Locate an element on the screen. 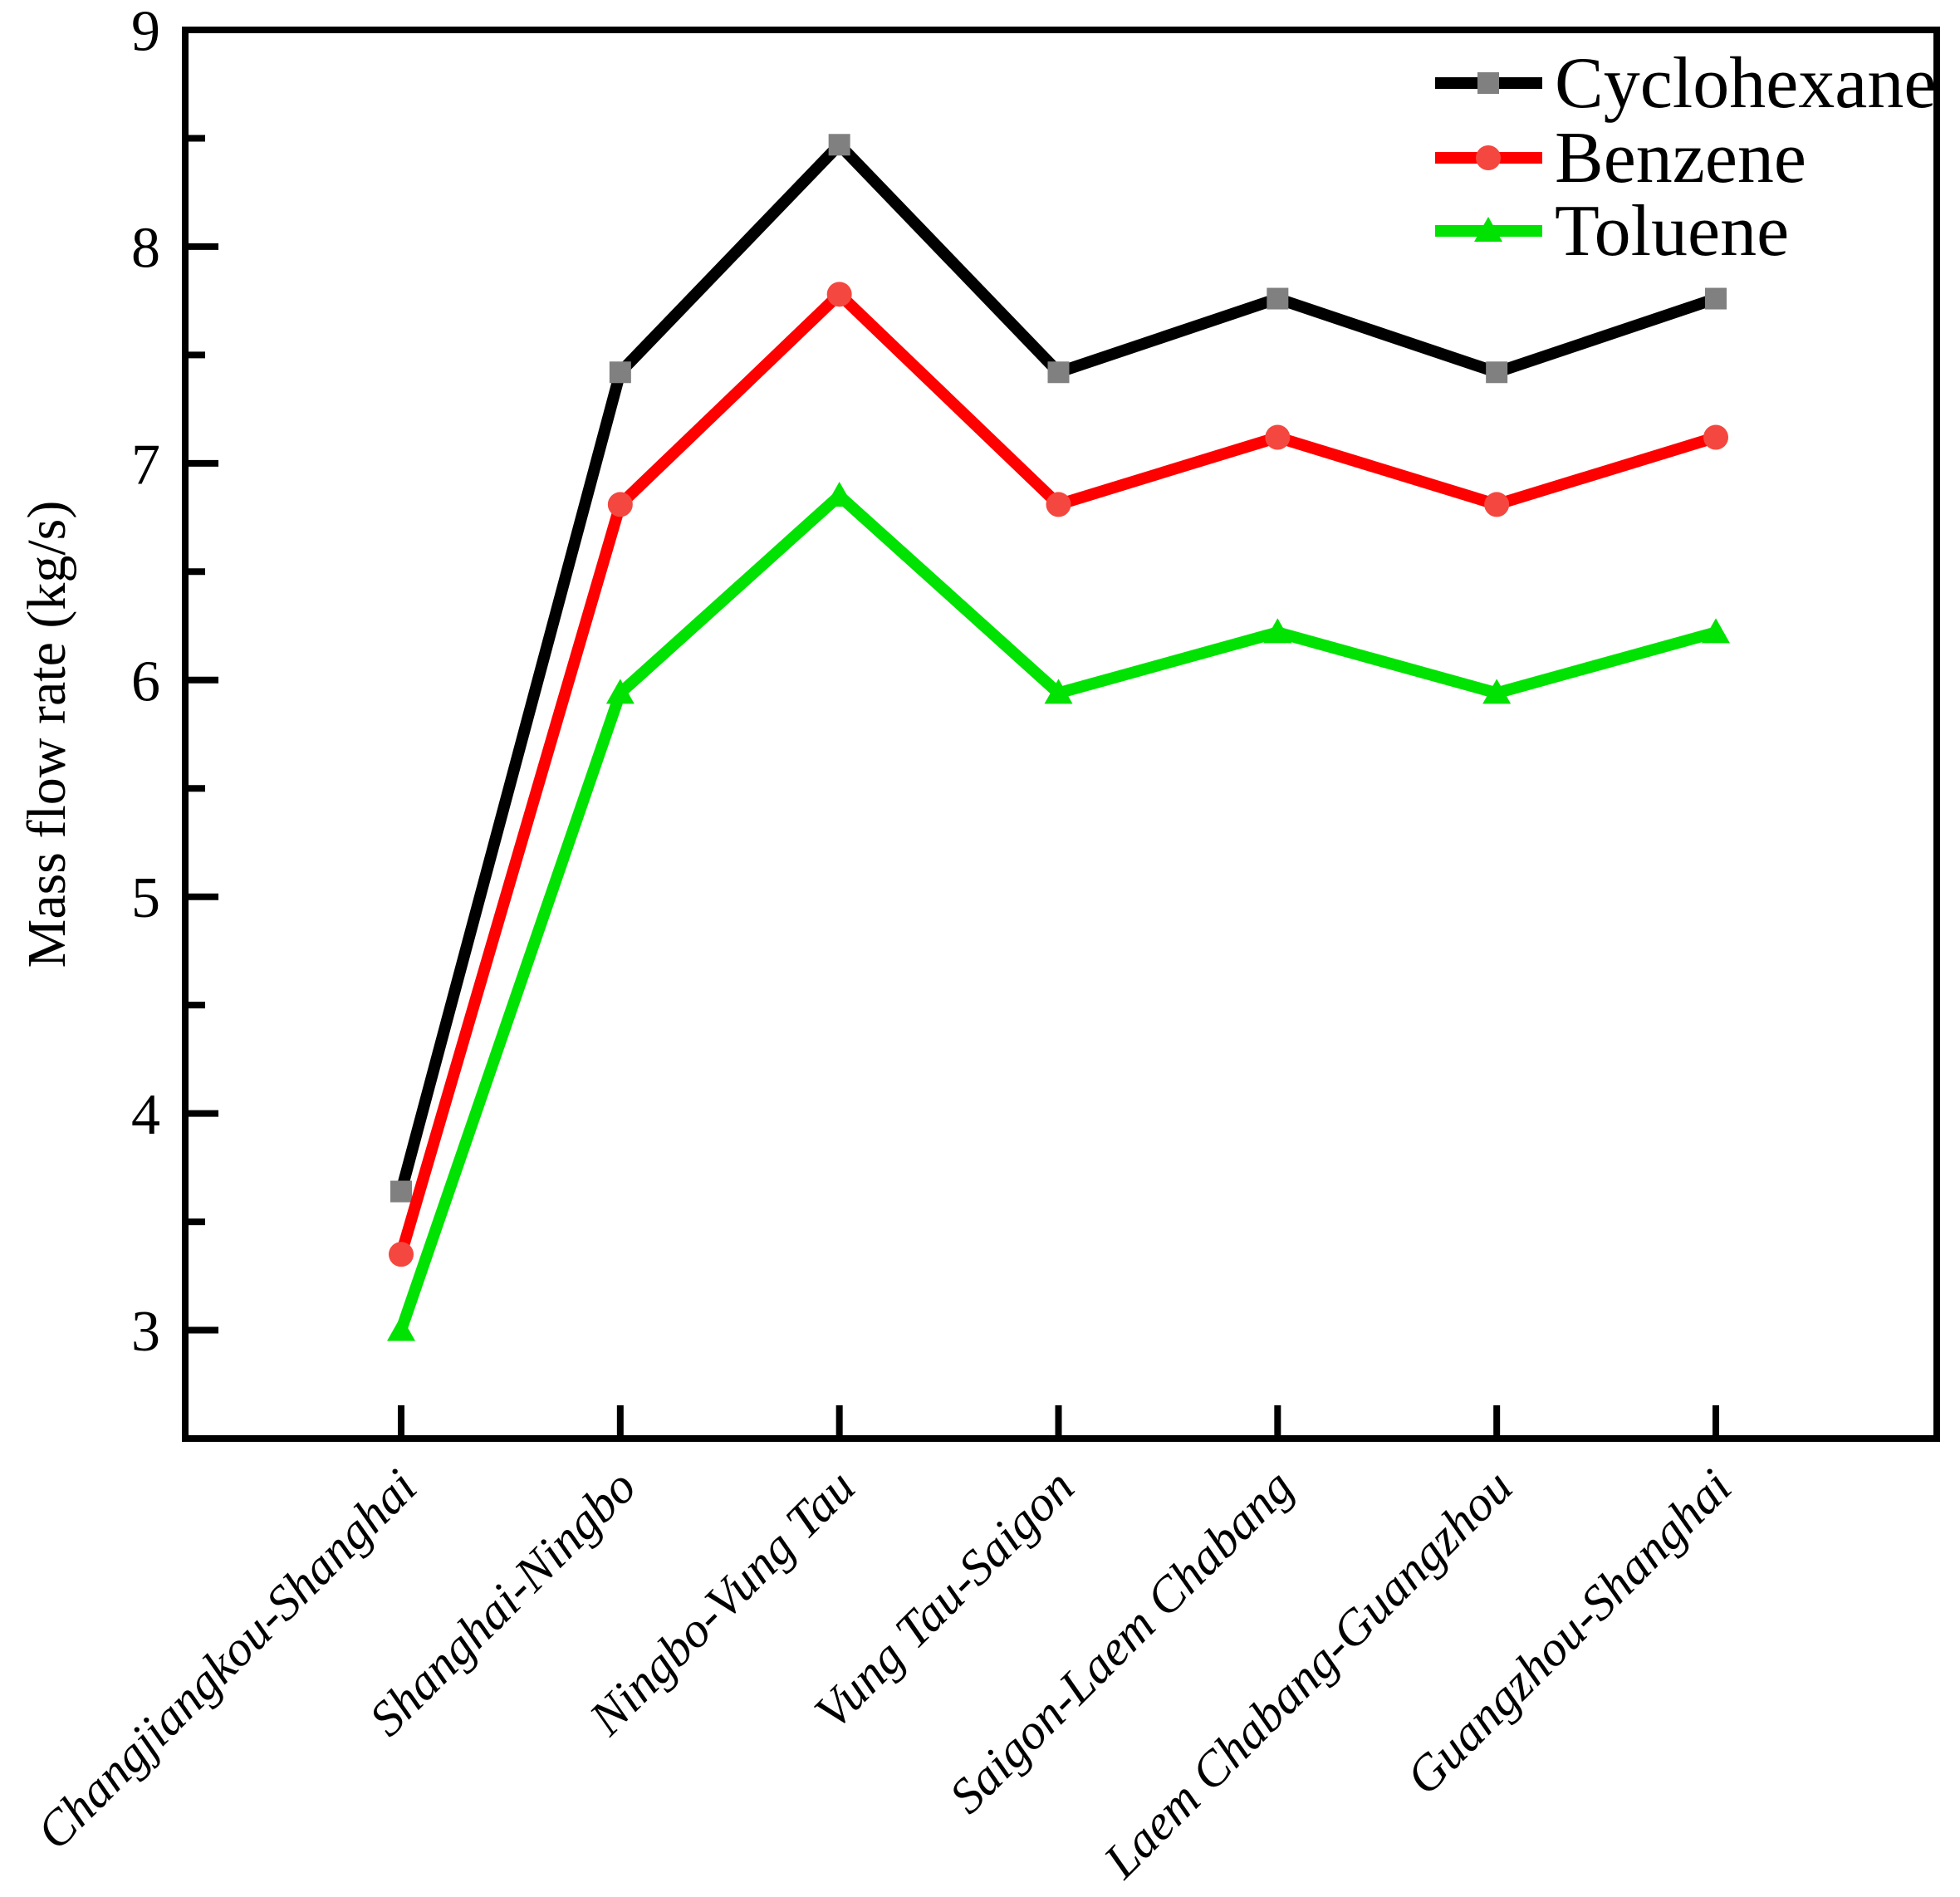 The image size is (1960, 1897). legend-item-benzene: Benzene is located at coordinates (1620, 158).